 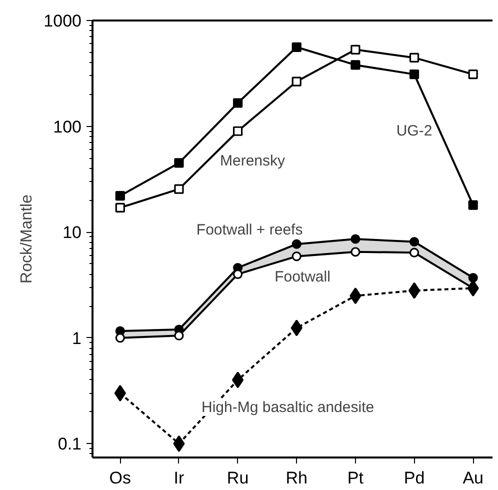 What do you see at coordinates (249, 229) in the screenshot?
I see `series-label: Footwall + reefs` at bounding box center [249, 229].